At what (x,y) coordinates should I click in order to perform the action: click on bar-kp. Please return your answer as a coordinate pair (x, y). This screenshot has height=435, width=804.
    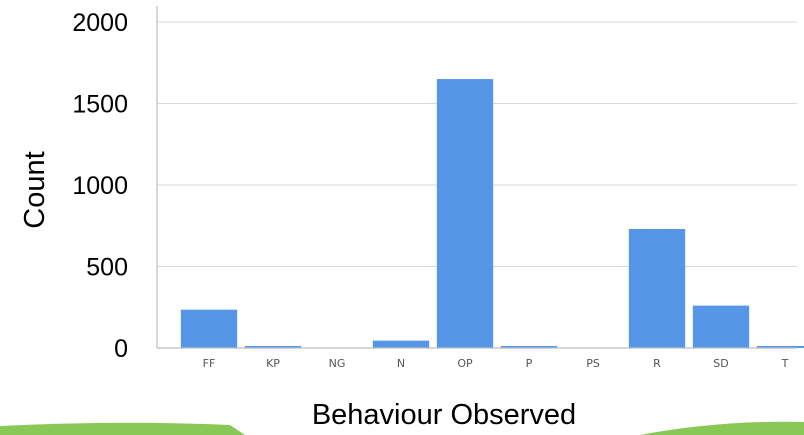
    Looking at the image, I should click on (273, 347).